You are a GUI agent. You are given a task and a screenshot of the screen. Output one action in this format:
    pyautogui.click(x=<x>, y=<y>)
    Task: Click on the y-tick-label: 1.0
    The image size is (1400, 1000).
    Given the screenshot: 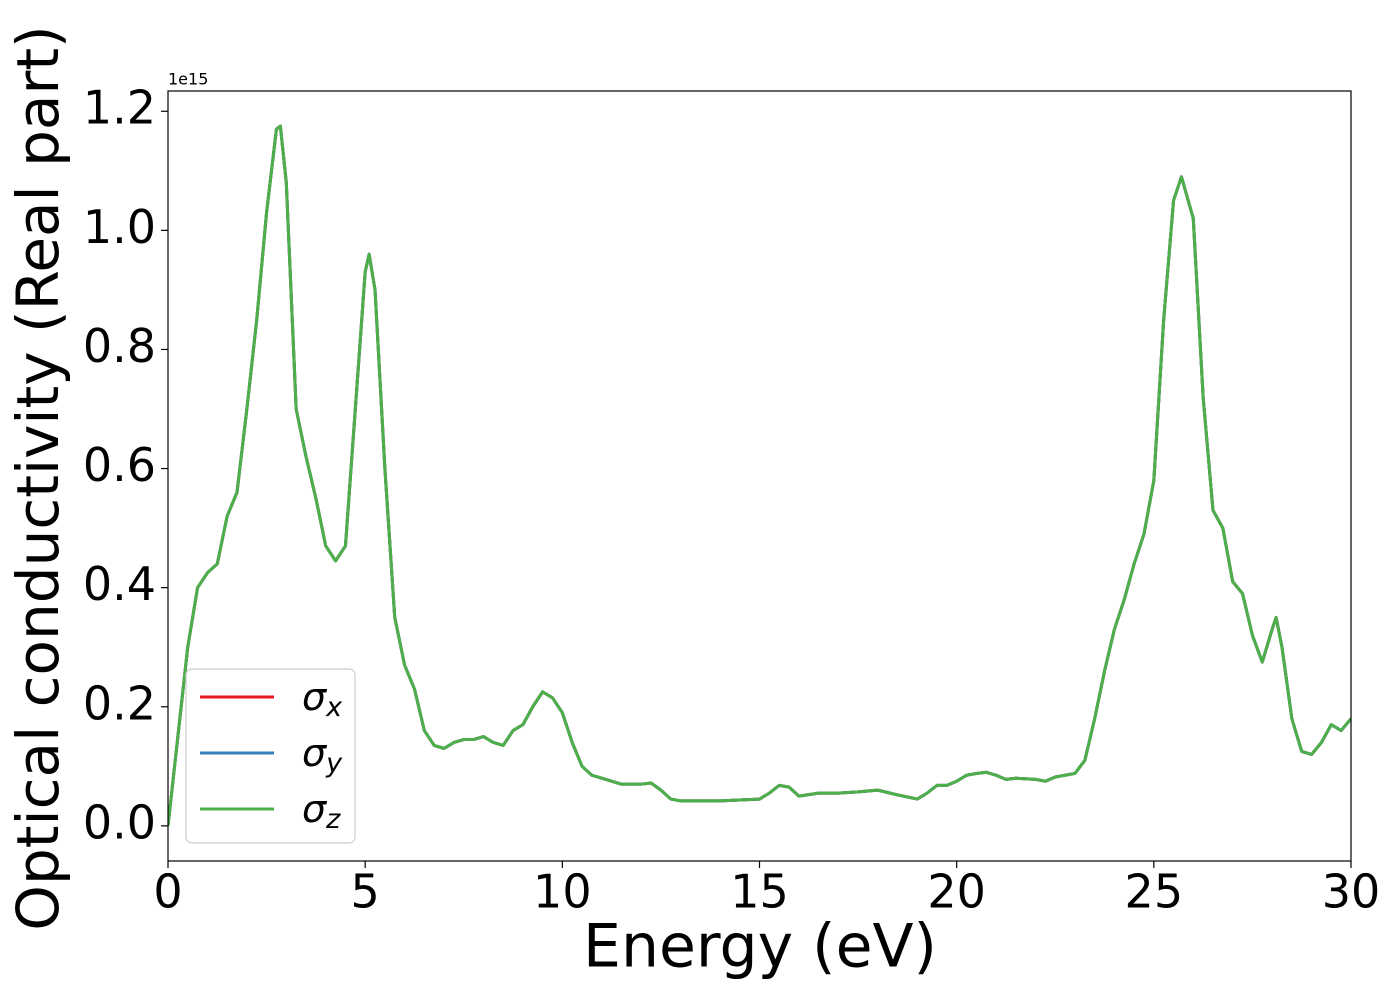 What is the action you would take?
    pyautogui.click(x=119, y=227)
    